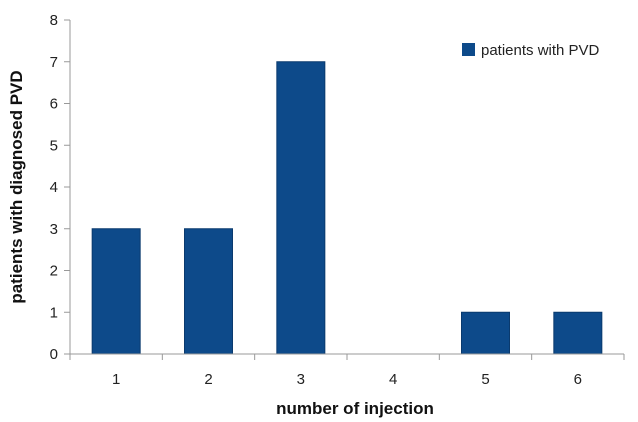 The height and width of the screenshot is (422, 638). I want to click on x-tick-label: 1, so click(116, 379).